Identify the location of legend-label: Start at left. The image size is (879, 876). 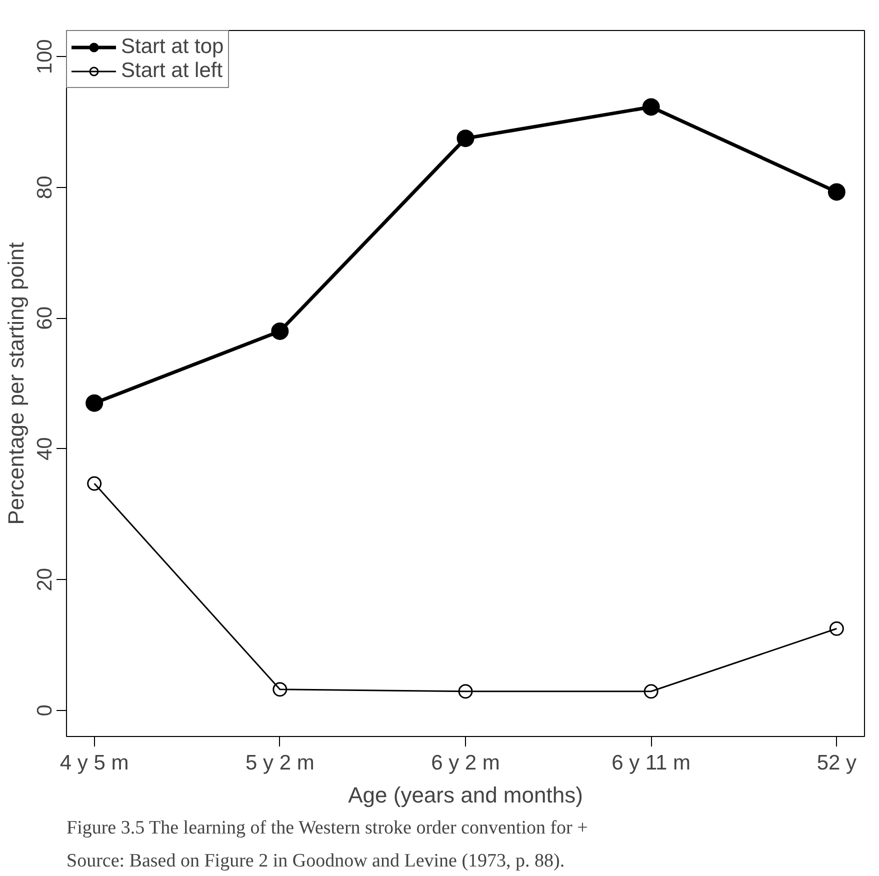
(172, 71).